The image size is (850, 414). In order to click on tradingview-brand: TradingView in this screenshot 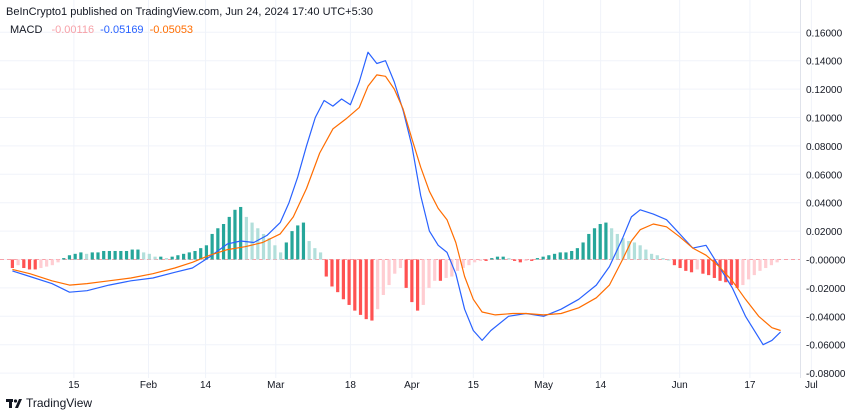, I will do `click(49, 403)`.